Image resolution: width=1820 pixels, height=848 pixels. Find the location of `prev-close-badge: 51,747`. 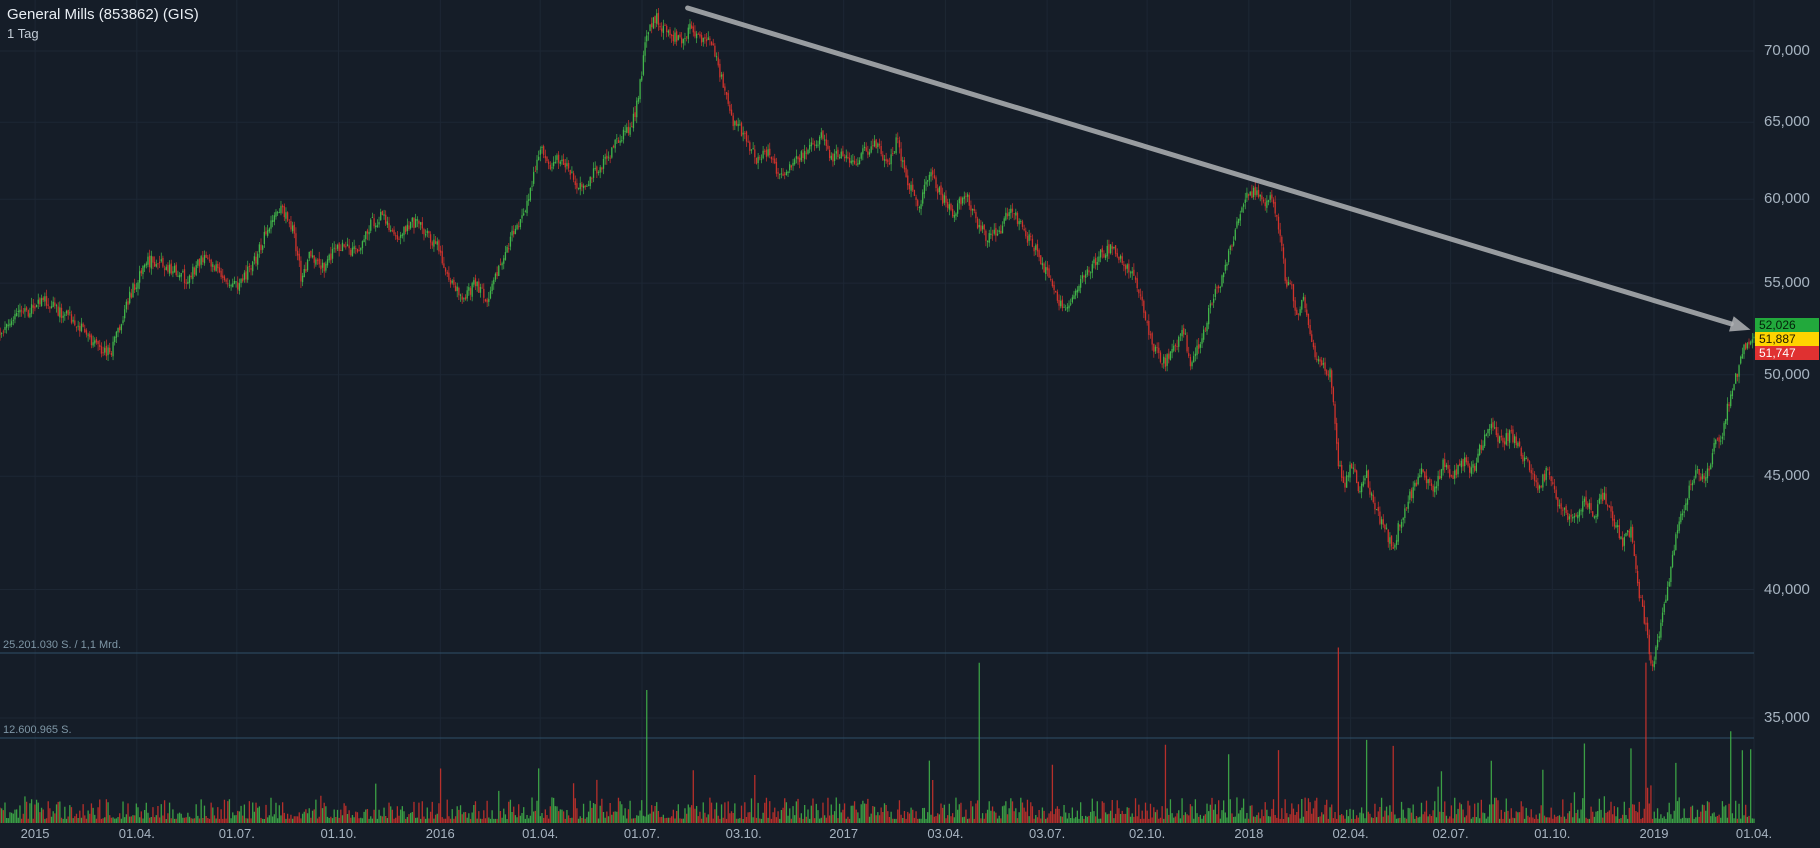

prev-close-badge: 51,747 is located at coordinates (1787, 353).